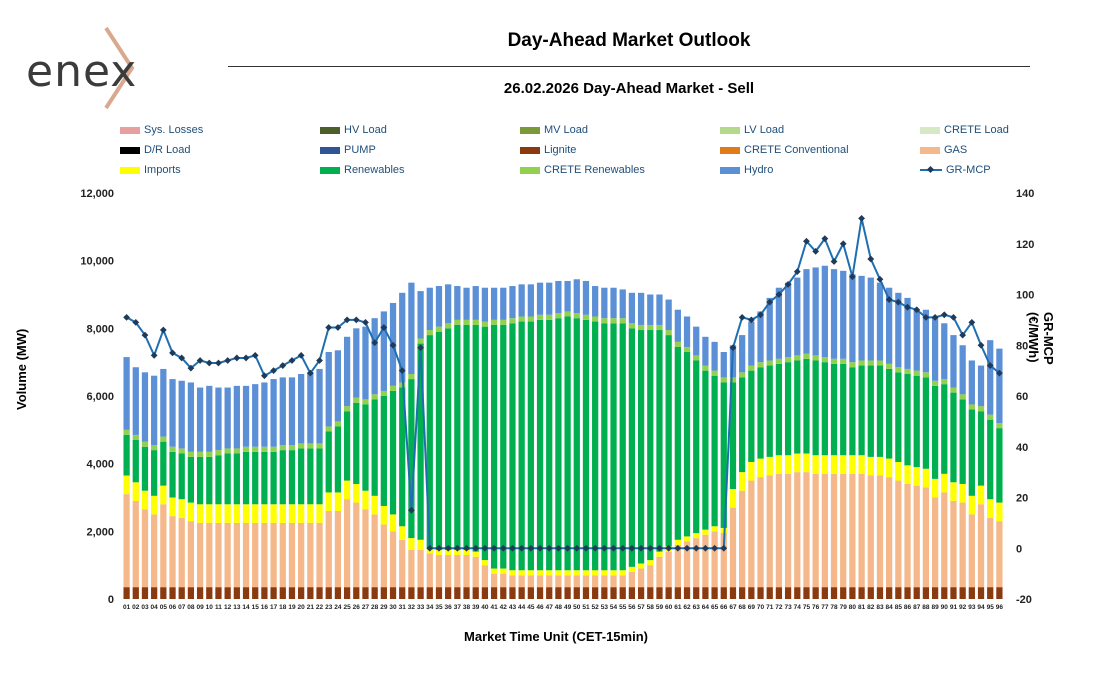 The height and width of the screenshot is (700, 1112). Describe the element at coordinates (127, 607) in the screenshot. I see `x-tick-label: 01` at that location.